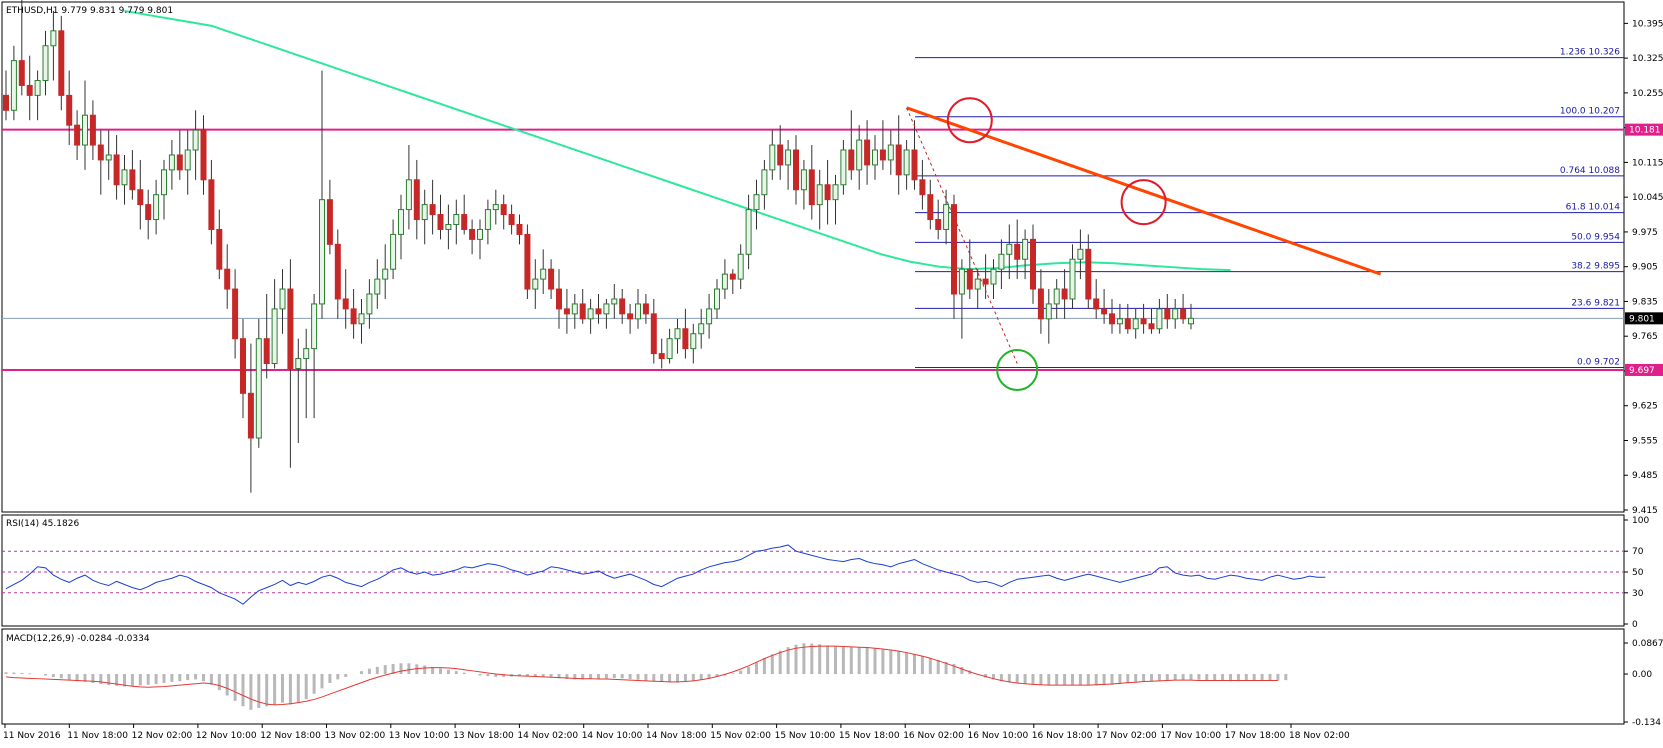 The width and height of the screenshot is (1663, 748). What do you see at coordinates (740, 736) in the screenshot?
I see `time-tick-label: 15 Nov 02:00` at bounding box center [740, 736].